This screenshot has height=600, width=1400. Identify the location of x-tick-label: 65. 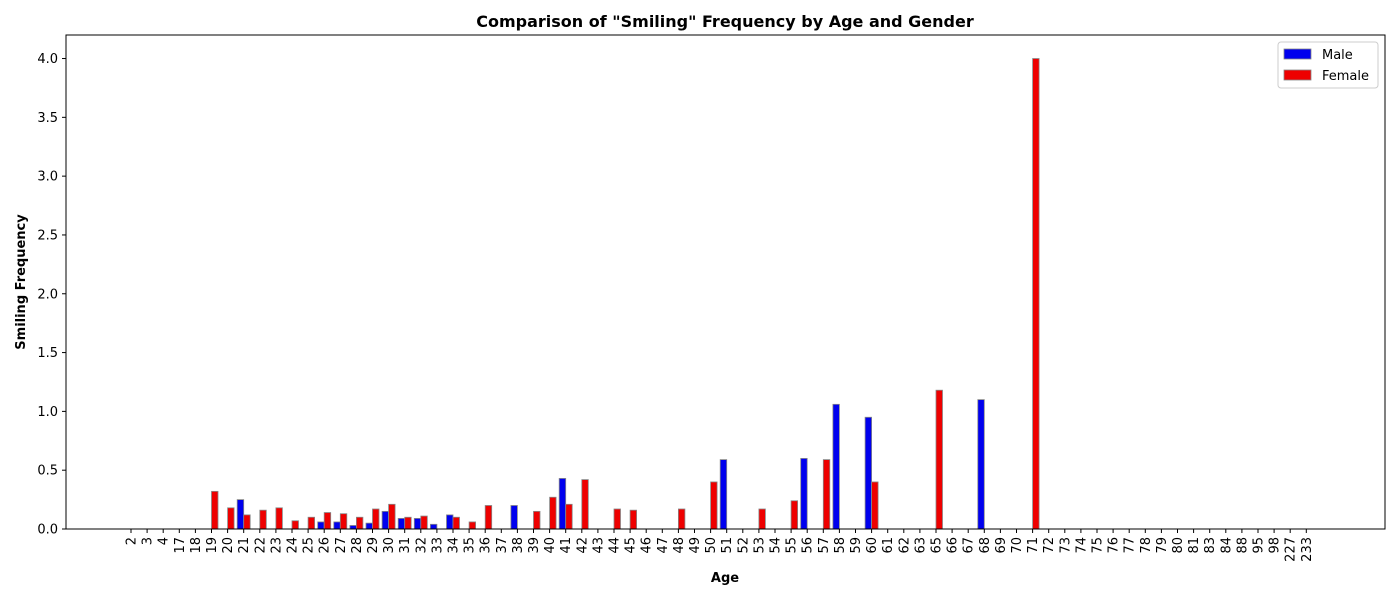
(937, 545).